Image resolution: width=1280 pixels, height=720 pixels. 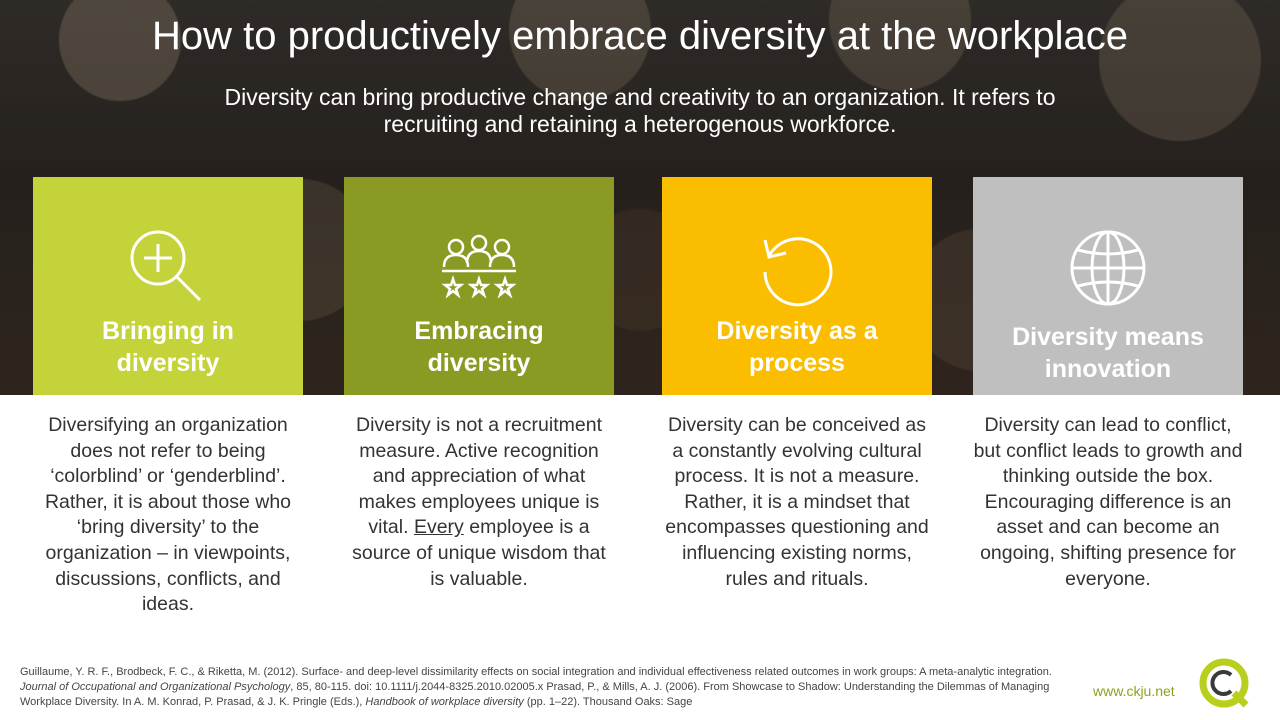 I want to click on card-label: Diversity means innovation, so click(x=1108, y=353).